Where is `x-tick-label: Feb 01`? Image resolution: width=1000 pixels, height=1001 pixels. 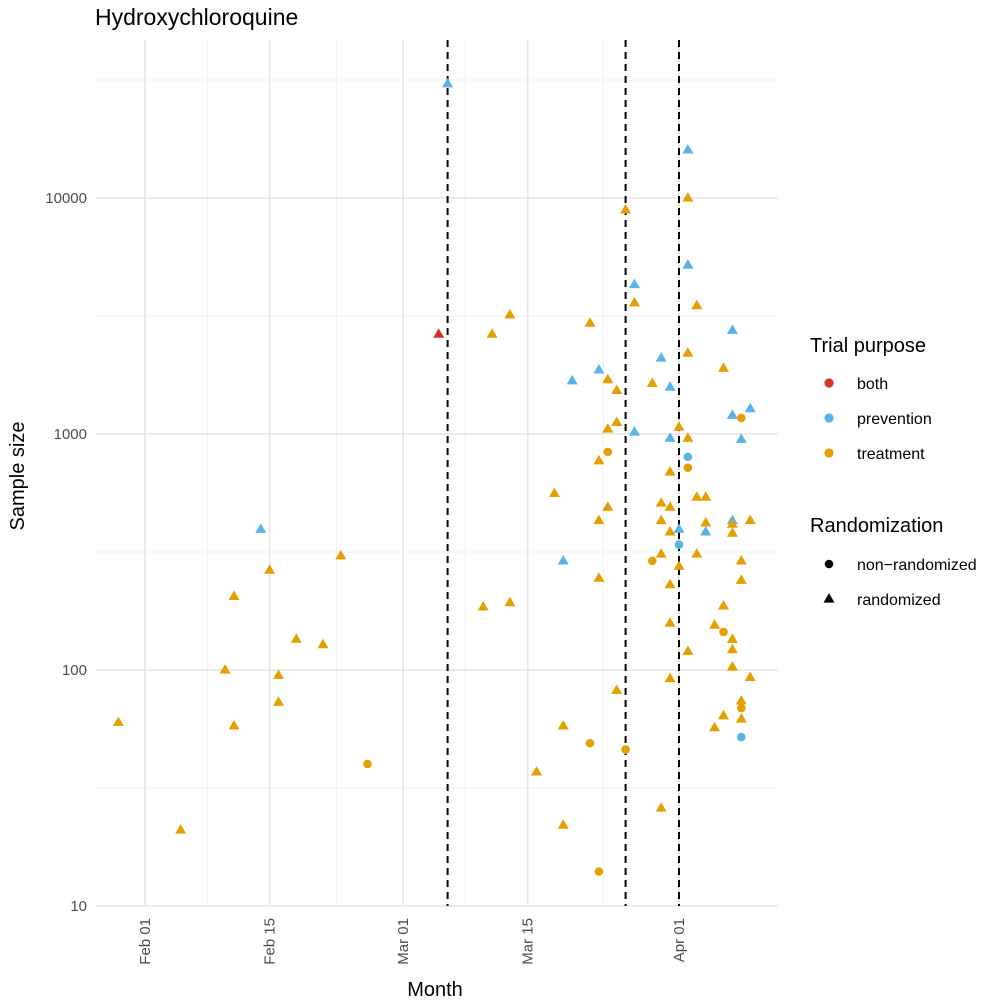
x-tick-label: Feb 01 is located at coordinates (145, 941).